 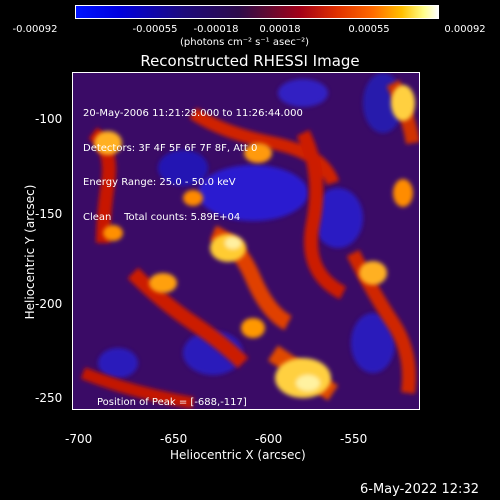 What do you see at coordinates (280, 29) in the screenshot?
I see `colorbar-tick: 0.00018` at bounding box center [280, 29].